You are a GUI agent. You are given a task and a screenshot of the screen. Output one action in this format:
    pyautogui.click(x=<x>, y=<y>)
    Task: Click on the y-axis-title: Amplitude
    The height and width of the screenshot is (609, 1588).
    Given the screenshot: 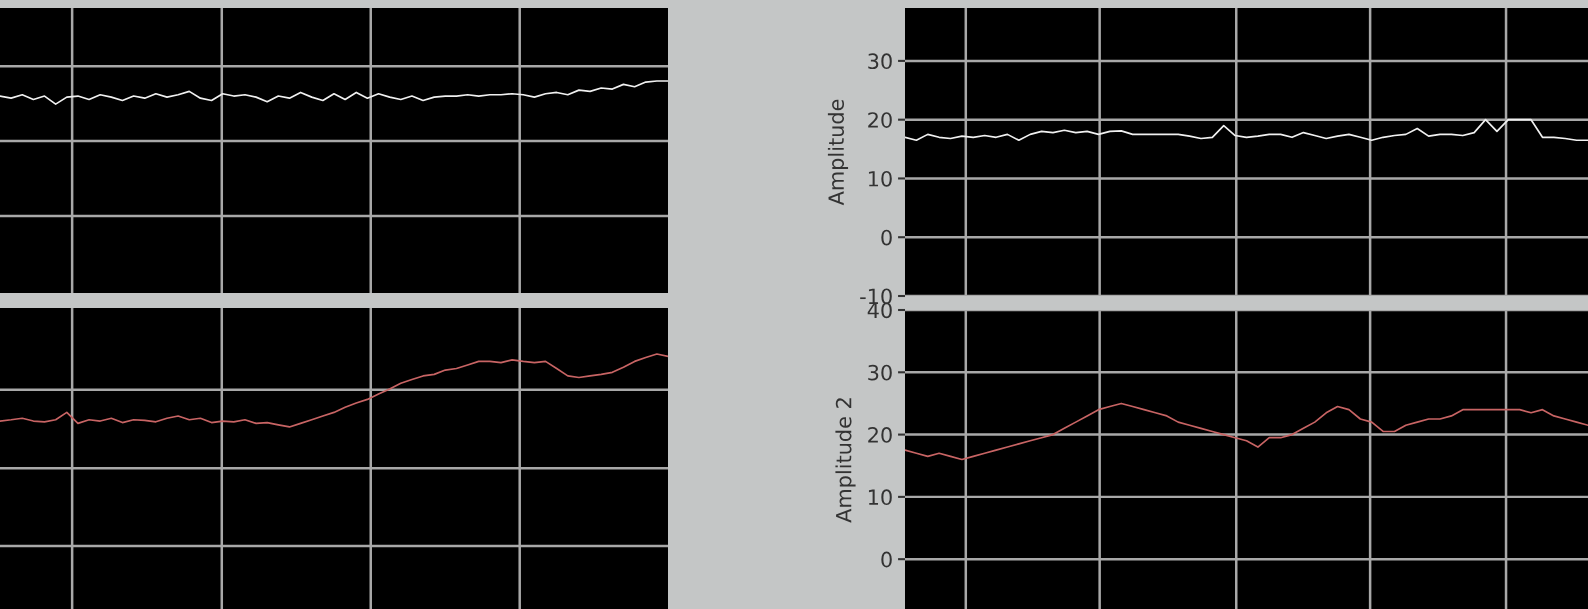 What is the action you would take?
    pyautogui.click(x=838, y=152)
    